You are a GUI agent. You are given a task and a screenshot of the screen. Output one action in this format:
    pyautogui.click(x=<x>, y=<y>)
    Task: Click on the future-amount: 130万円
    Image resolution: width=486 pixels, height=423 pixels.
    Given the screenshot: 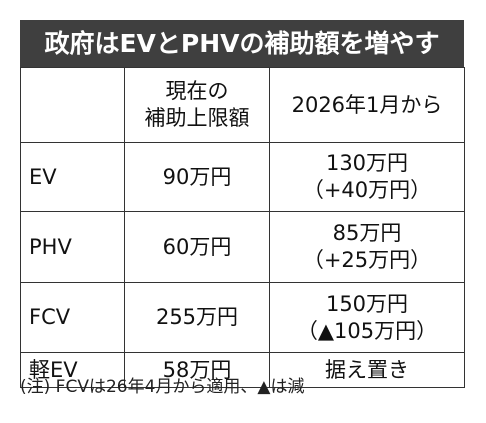 What is the action you would take?
    pyautogui.click(x=367, y=163)
    